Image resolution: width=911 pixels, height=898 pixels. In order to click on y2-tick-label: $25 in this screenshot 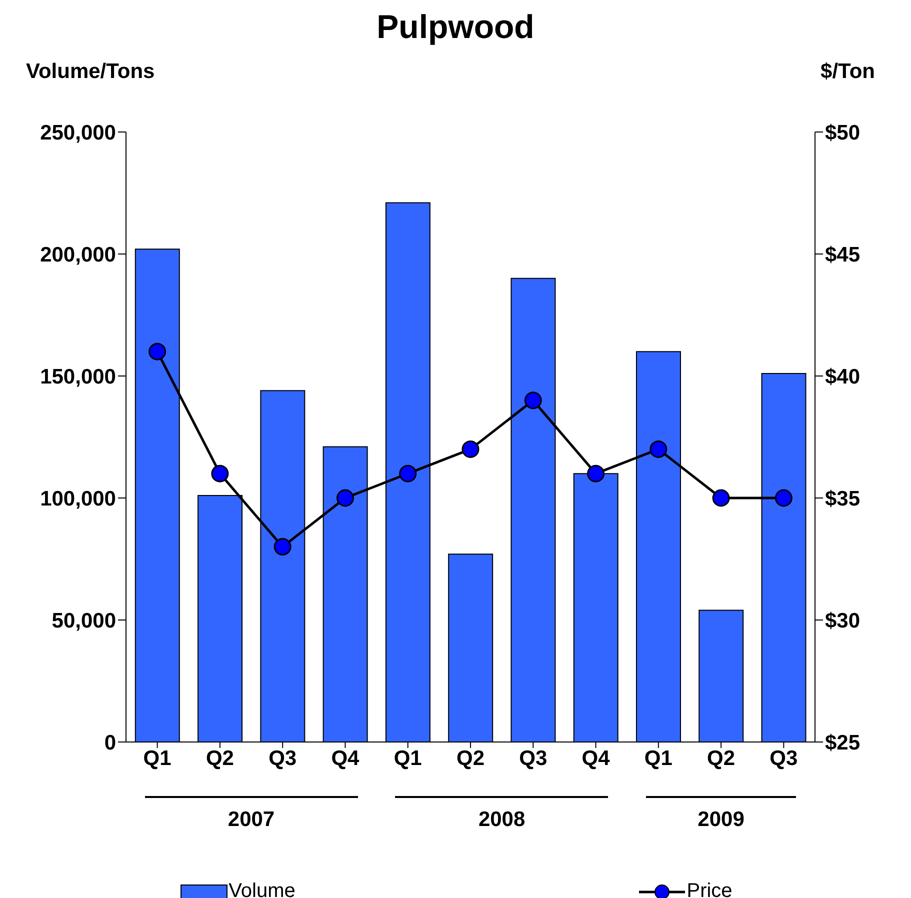, I will do `click(842, 742)`.